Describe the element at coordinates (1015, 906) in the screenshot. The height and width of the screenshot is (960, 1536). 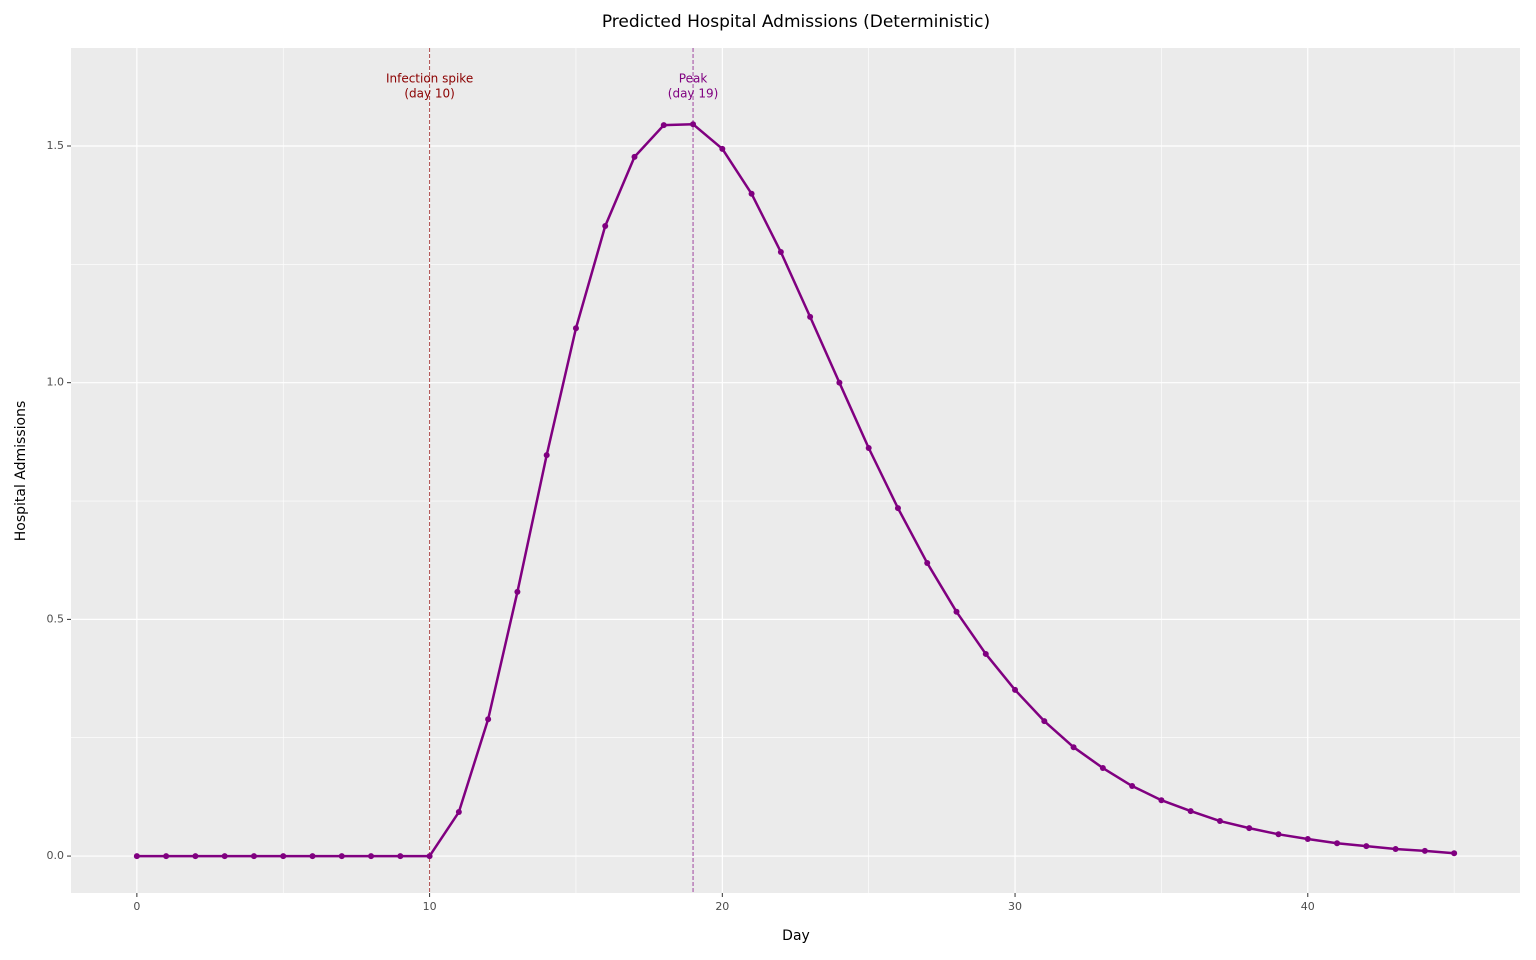
I see `x-tick-label: 30` at that location.